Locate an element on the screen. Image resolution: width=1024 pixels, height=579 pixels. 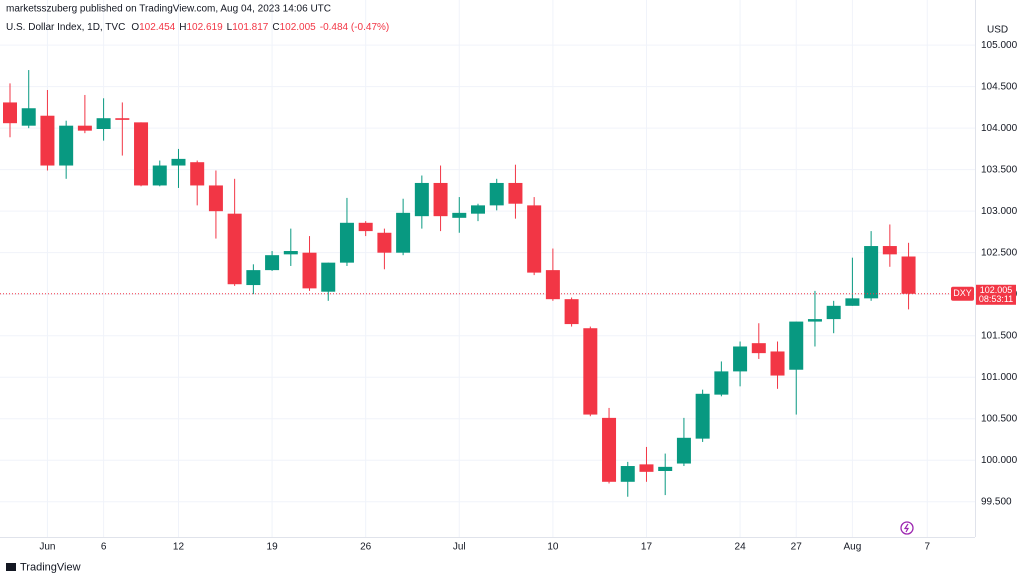
x-tick-label: 17 is located at coordinates (647, 547).